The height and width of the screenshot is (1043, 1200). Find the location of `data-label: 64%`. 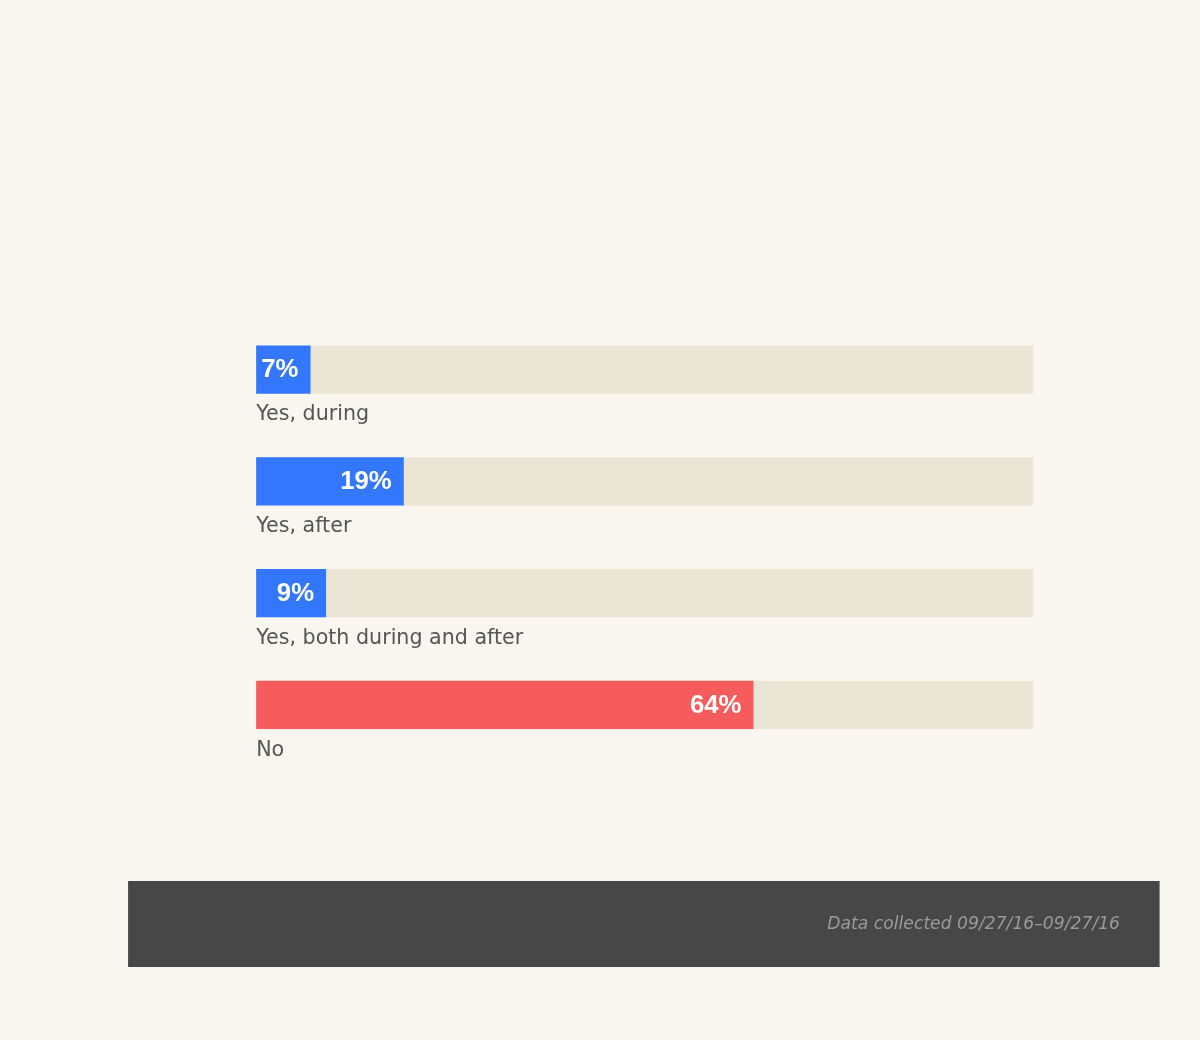

data-label: 64% is located at coordinates (715, 703).